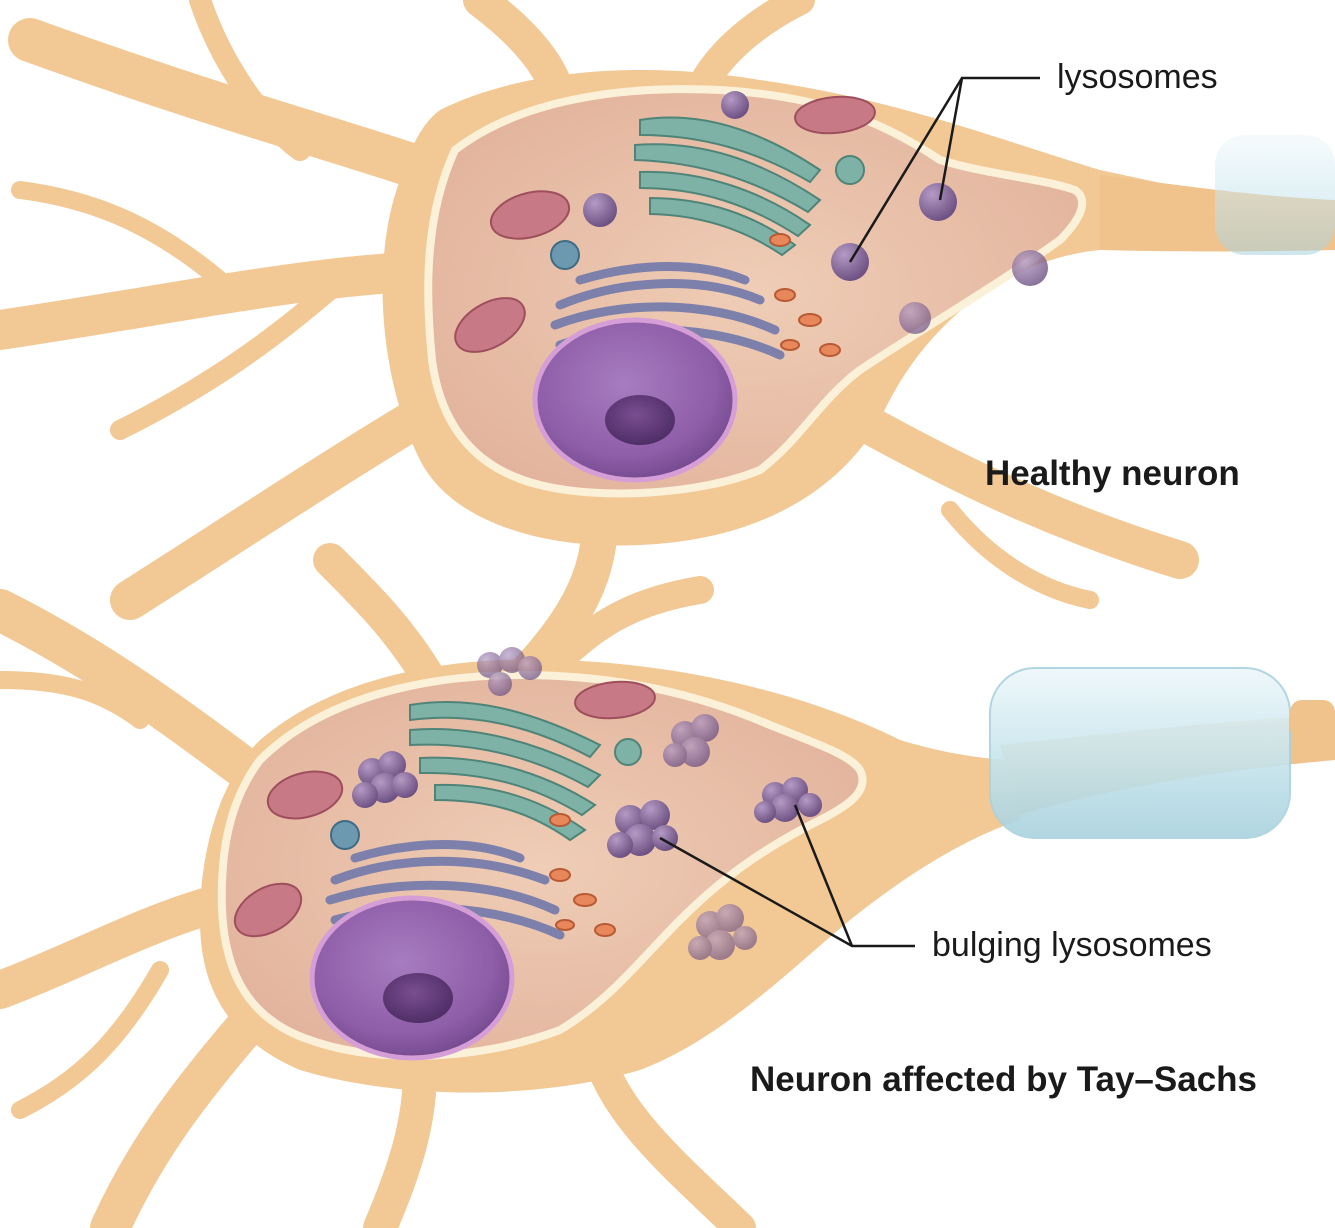 The height and width of the screenshot is (1228, 1335). I want to click on healthy-endoplasmic-reticulum, so click(667, 311).